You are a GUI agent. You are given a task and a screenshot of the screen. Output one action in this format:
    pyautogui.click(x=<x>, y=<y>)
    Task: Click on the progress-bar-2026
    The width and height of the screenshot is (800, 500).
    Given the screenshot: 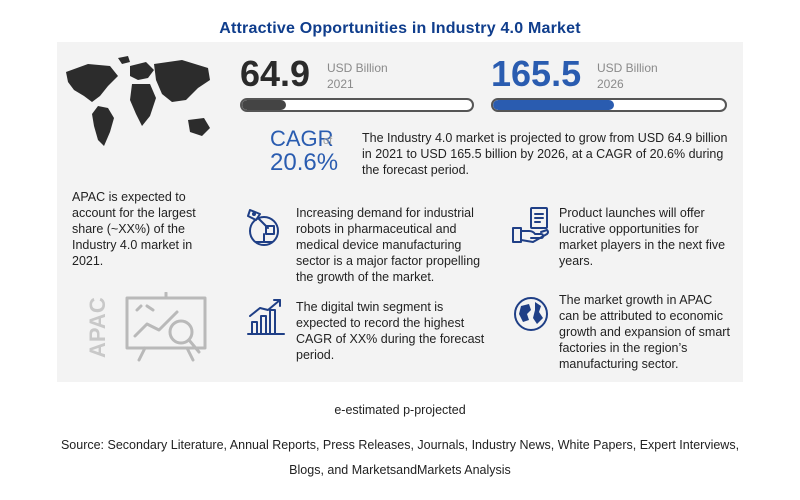 What is the action you would take?
    pyautogui.click(x=609, y=105)
    